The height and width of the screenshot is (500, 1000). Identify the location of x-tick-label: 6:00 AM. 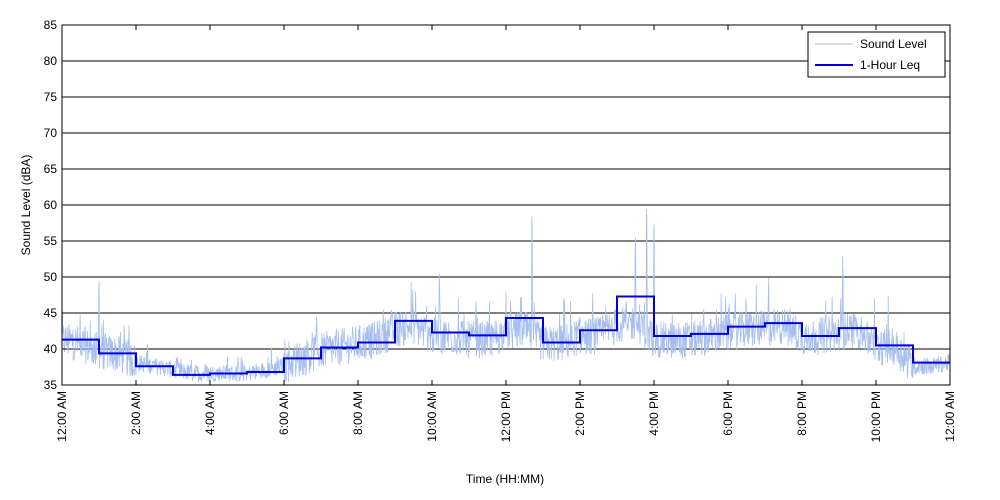
(284, 413).